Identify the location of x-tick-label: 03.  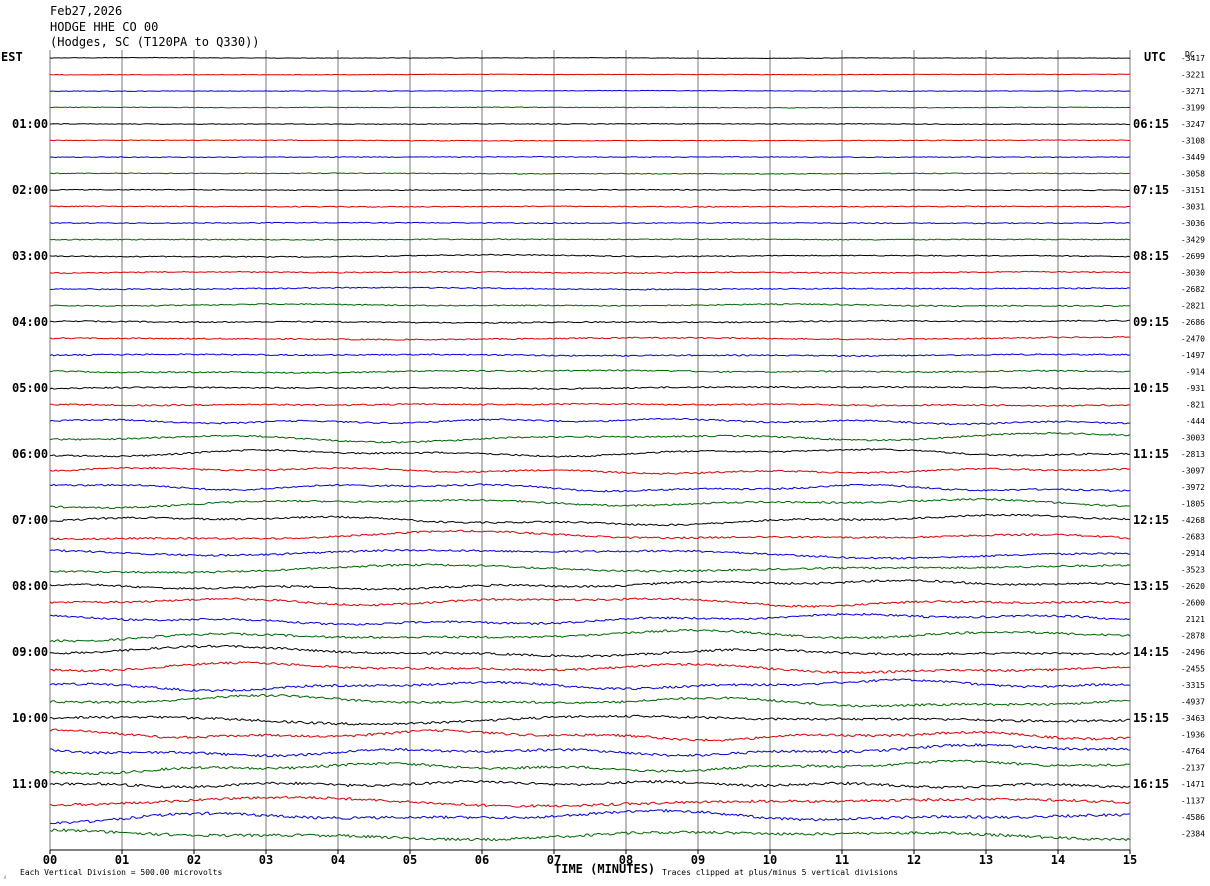
(266, 860).